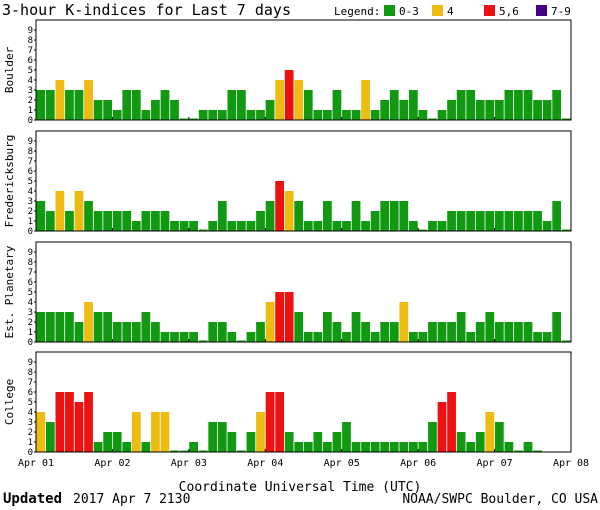 This screenshot has height=510, width=600. Describe the element at coordinates (30, 413) in the screenshot. I see `y-tick-label: 4` at that location.